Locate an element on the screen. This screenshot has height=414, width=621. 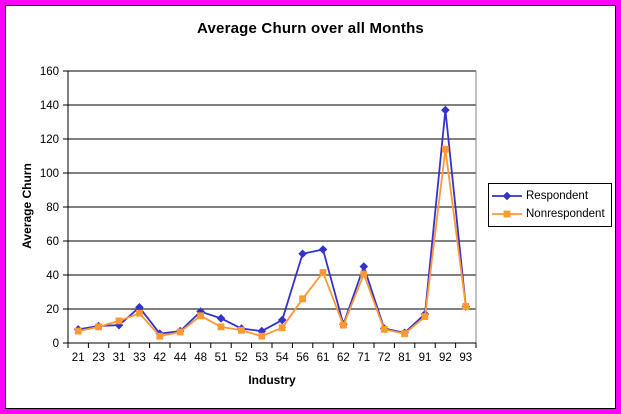
legend-item-nonrespondent: Nonrespondent is located at coordinates (550, 214).